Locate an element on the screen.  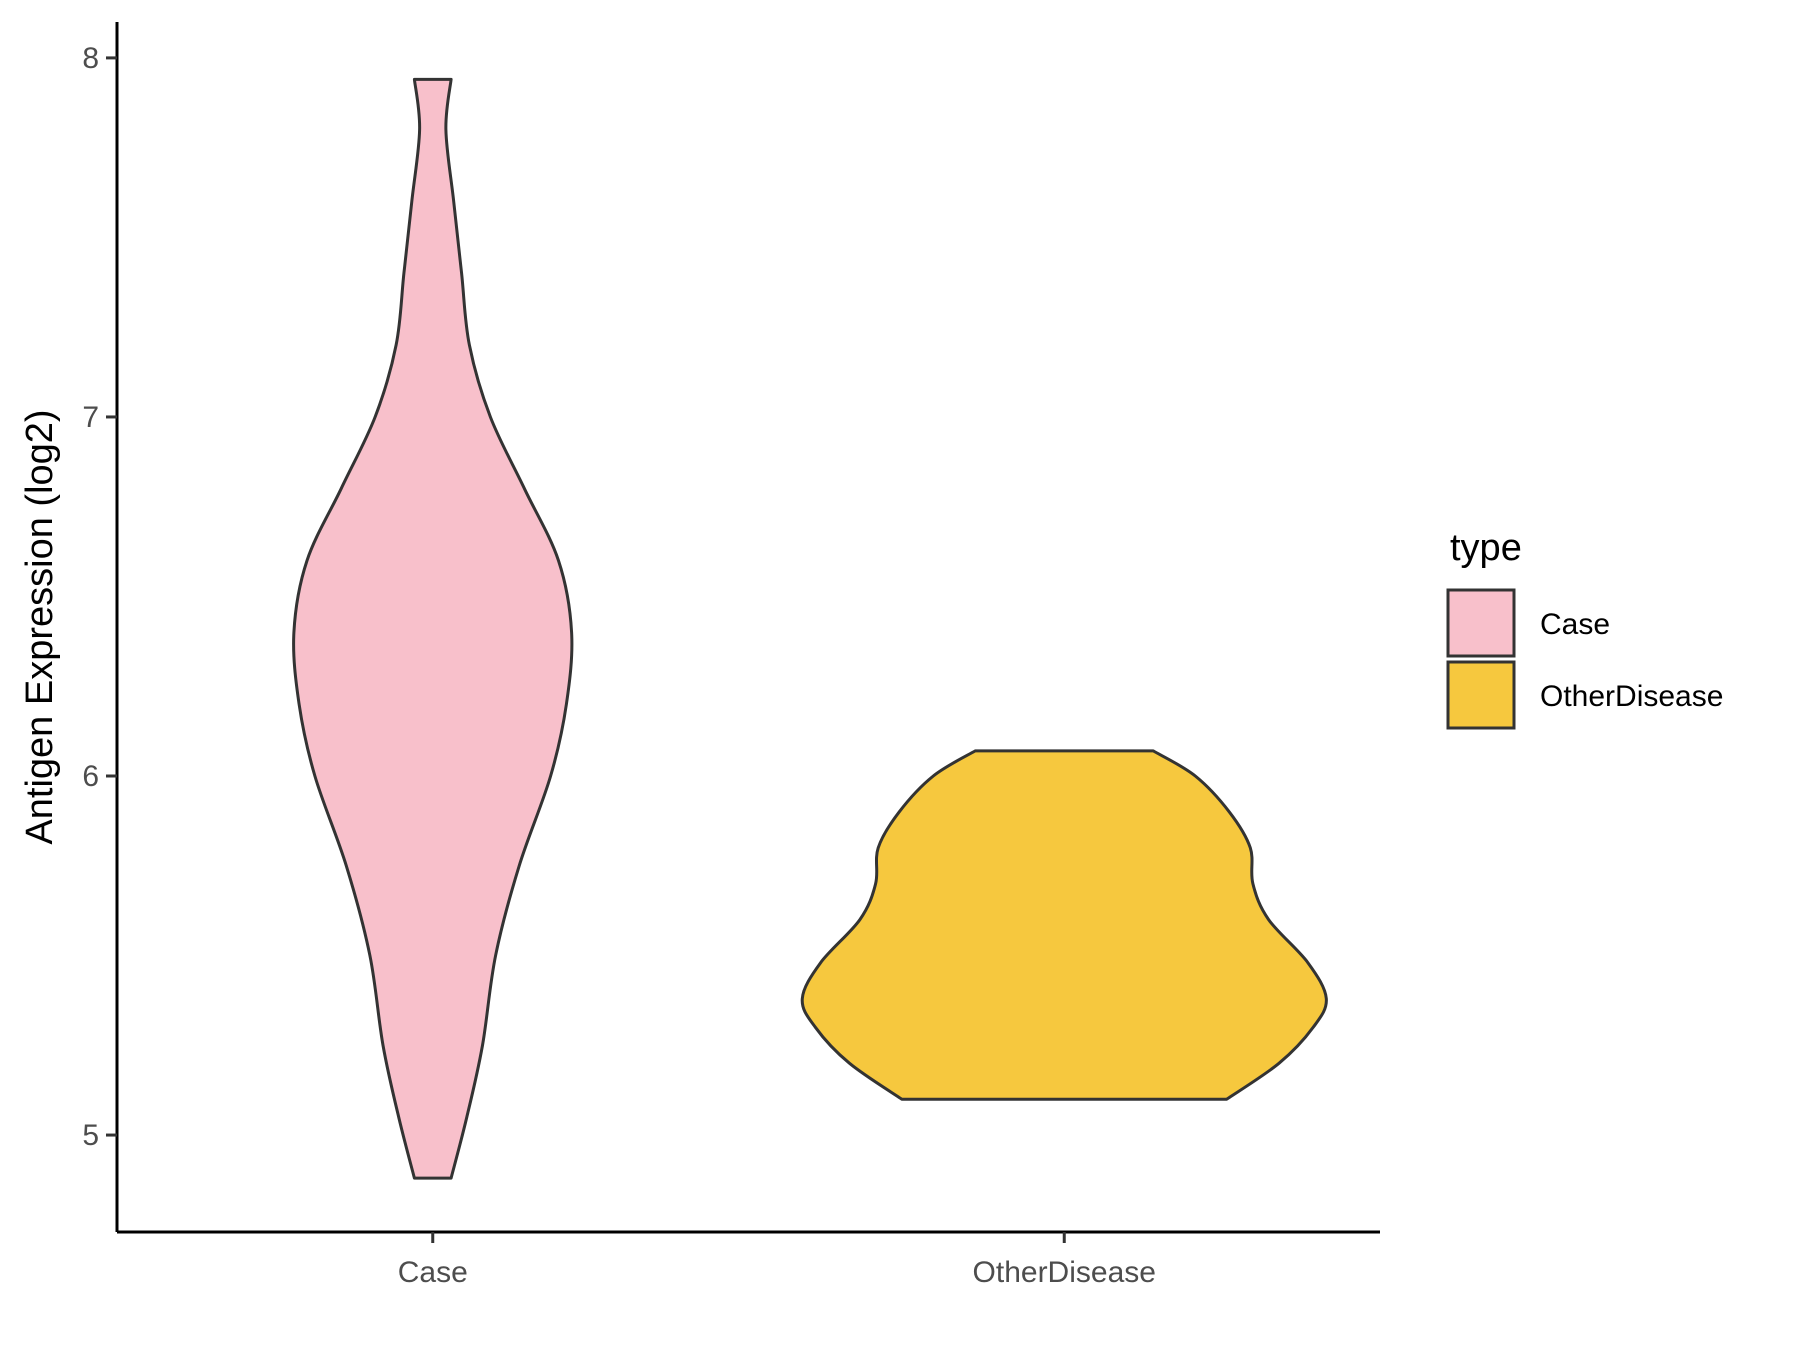
x-ticks: Case OtherDisease is located at coordinates (777, 1260).